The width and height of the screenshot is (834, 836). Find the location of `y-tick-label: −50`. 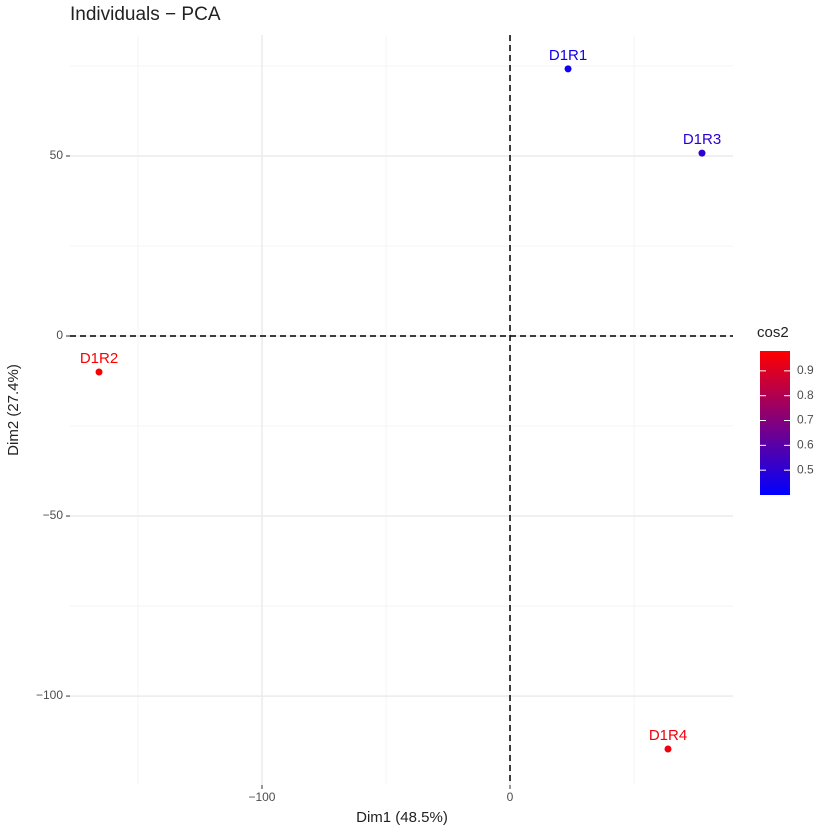

y-tick-label: −50 is located at coordinates (53, 515).